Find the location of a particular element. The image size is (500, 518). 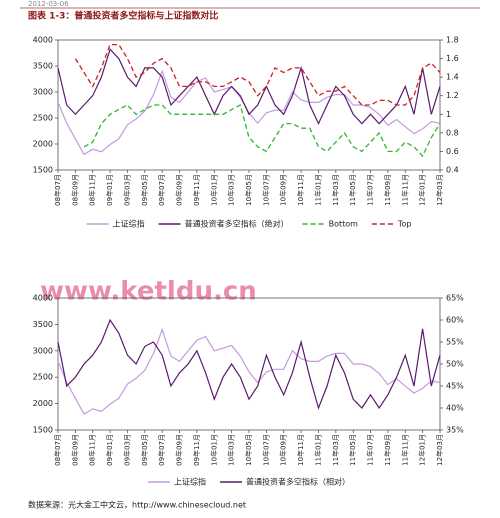

legend: 上证综指 普通投资者多空指标（绝对） Bottom Top is located at coordinates (249, 224).